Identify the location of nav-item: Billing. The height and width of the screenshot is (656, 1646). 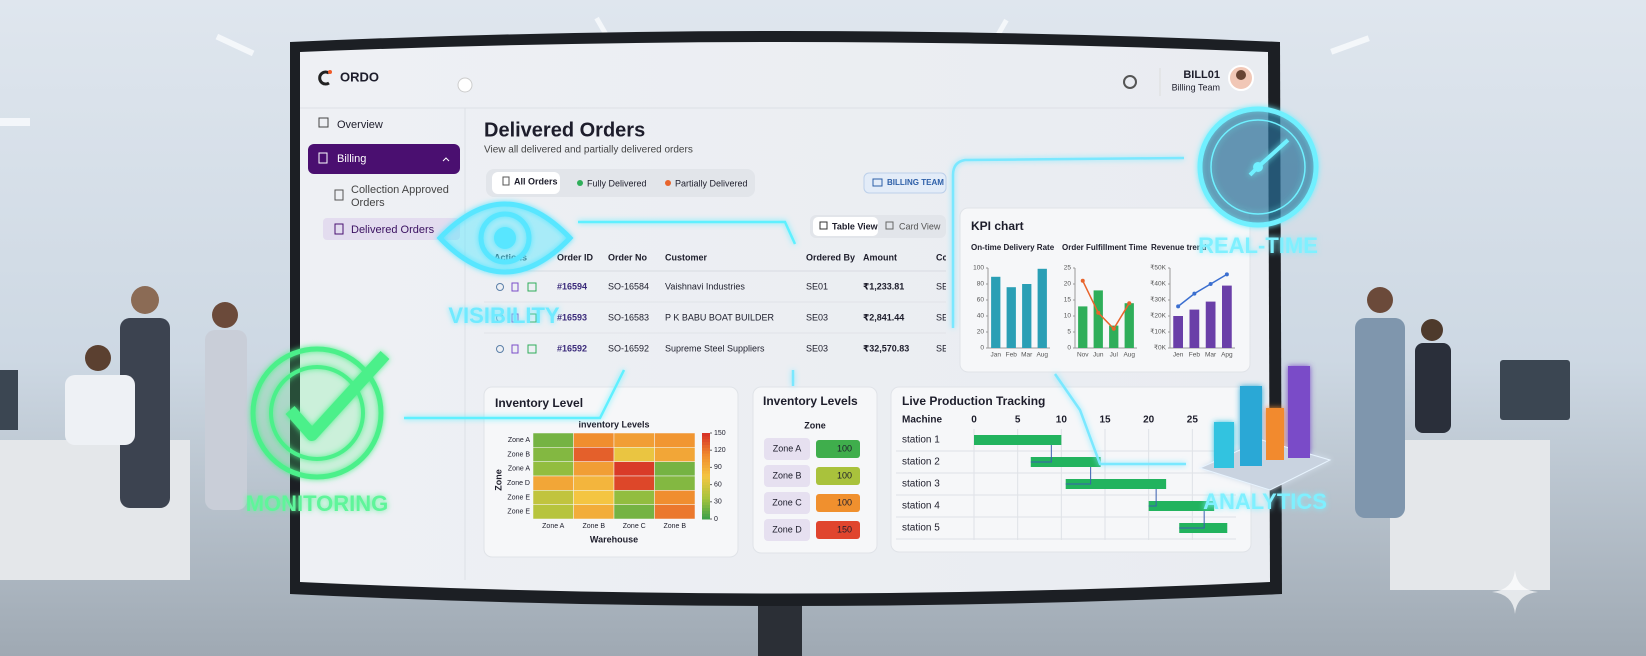
(351, 159).